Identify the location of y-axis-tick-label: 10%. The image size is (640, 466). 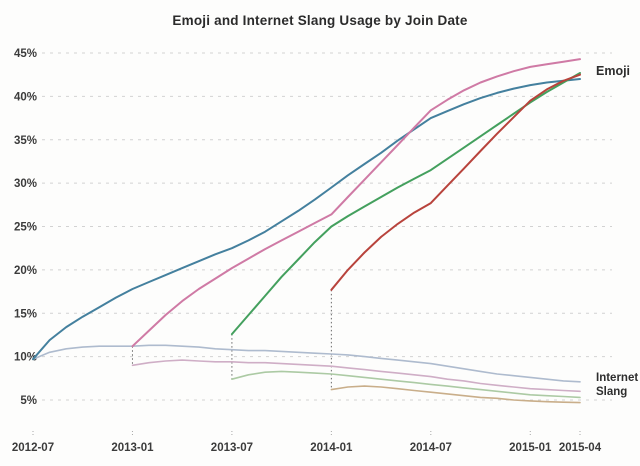
(25, 358).